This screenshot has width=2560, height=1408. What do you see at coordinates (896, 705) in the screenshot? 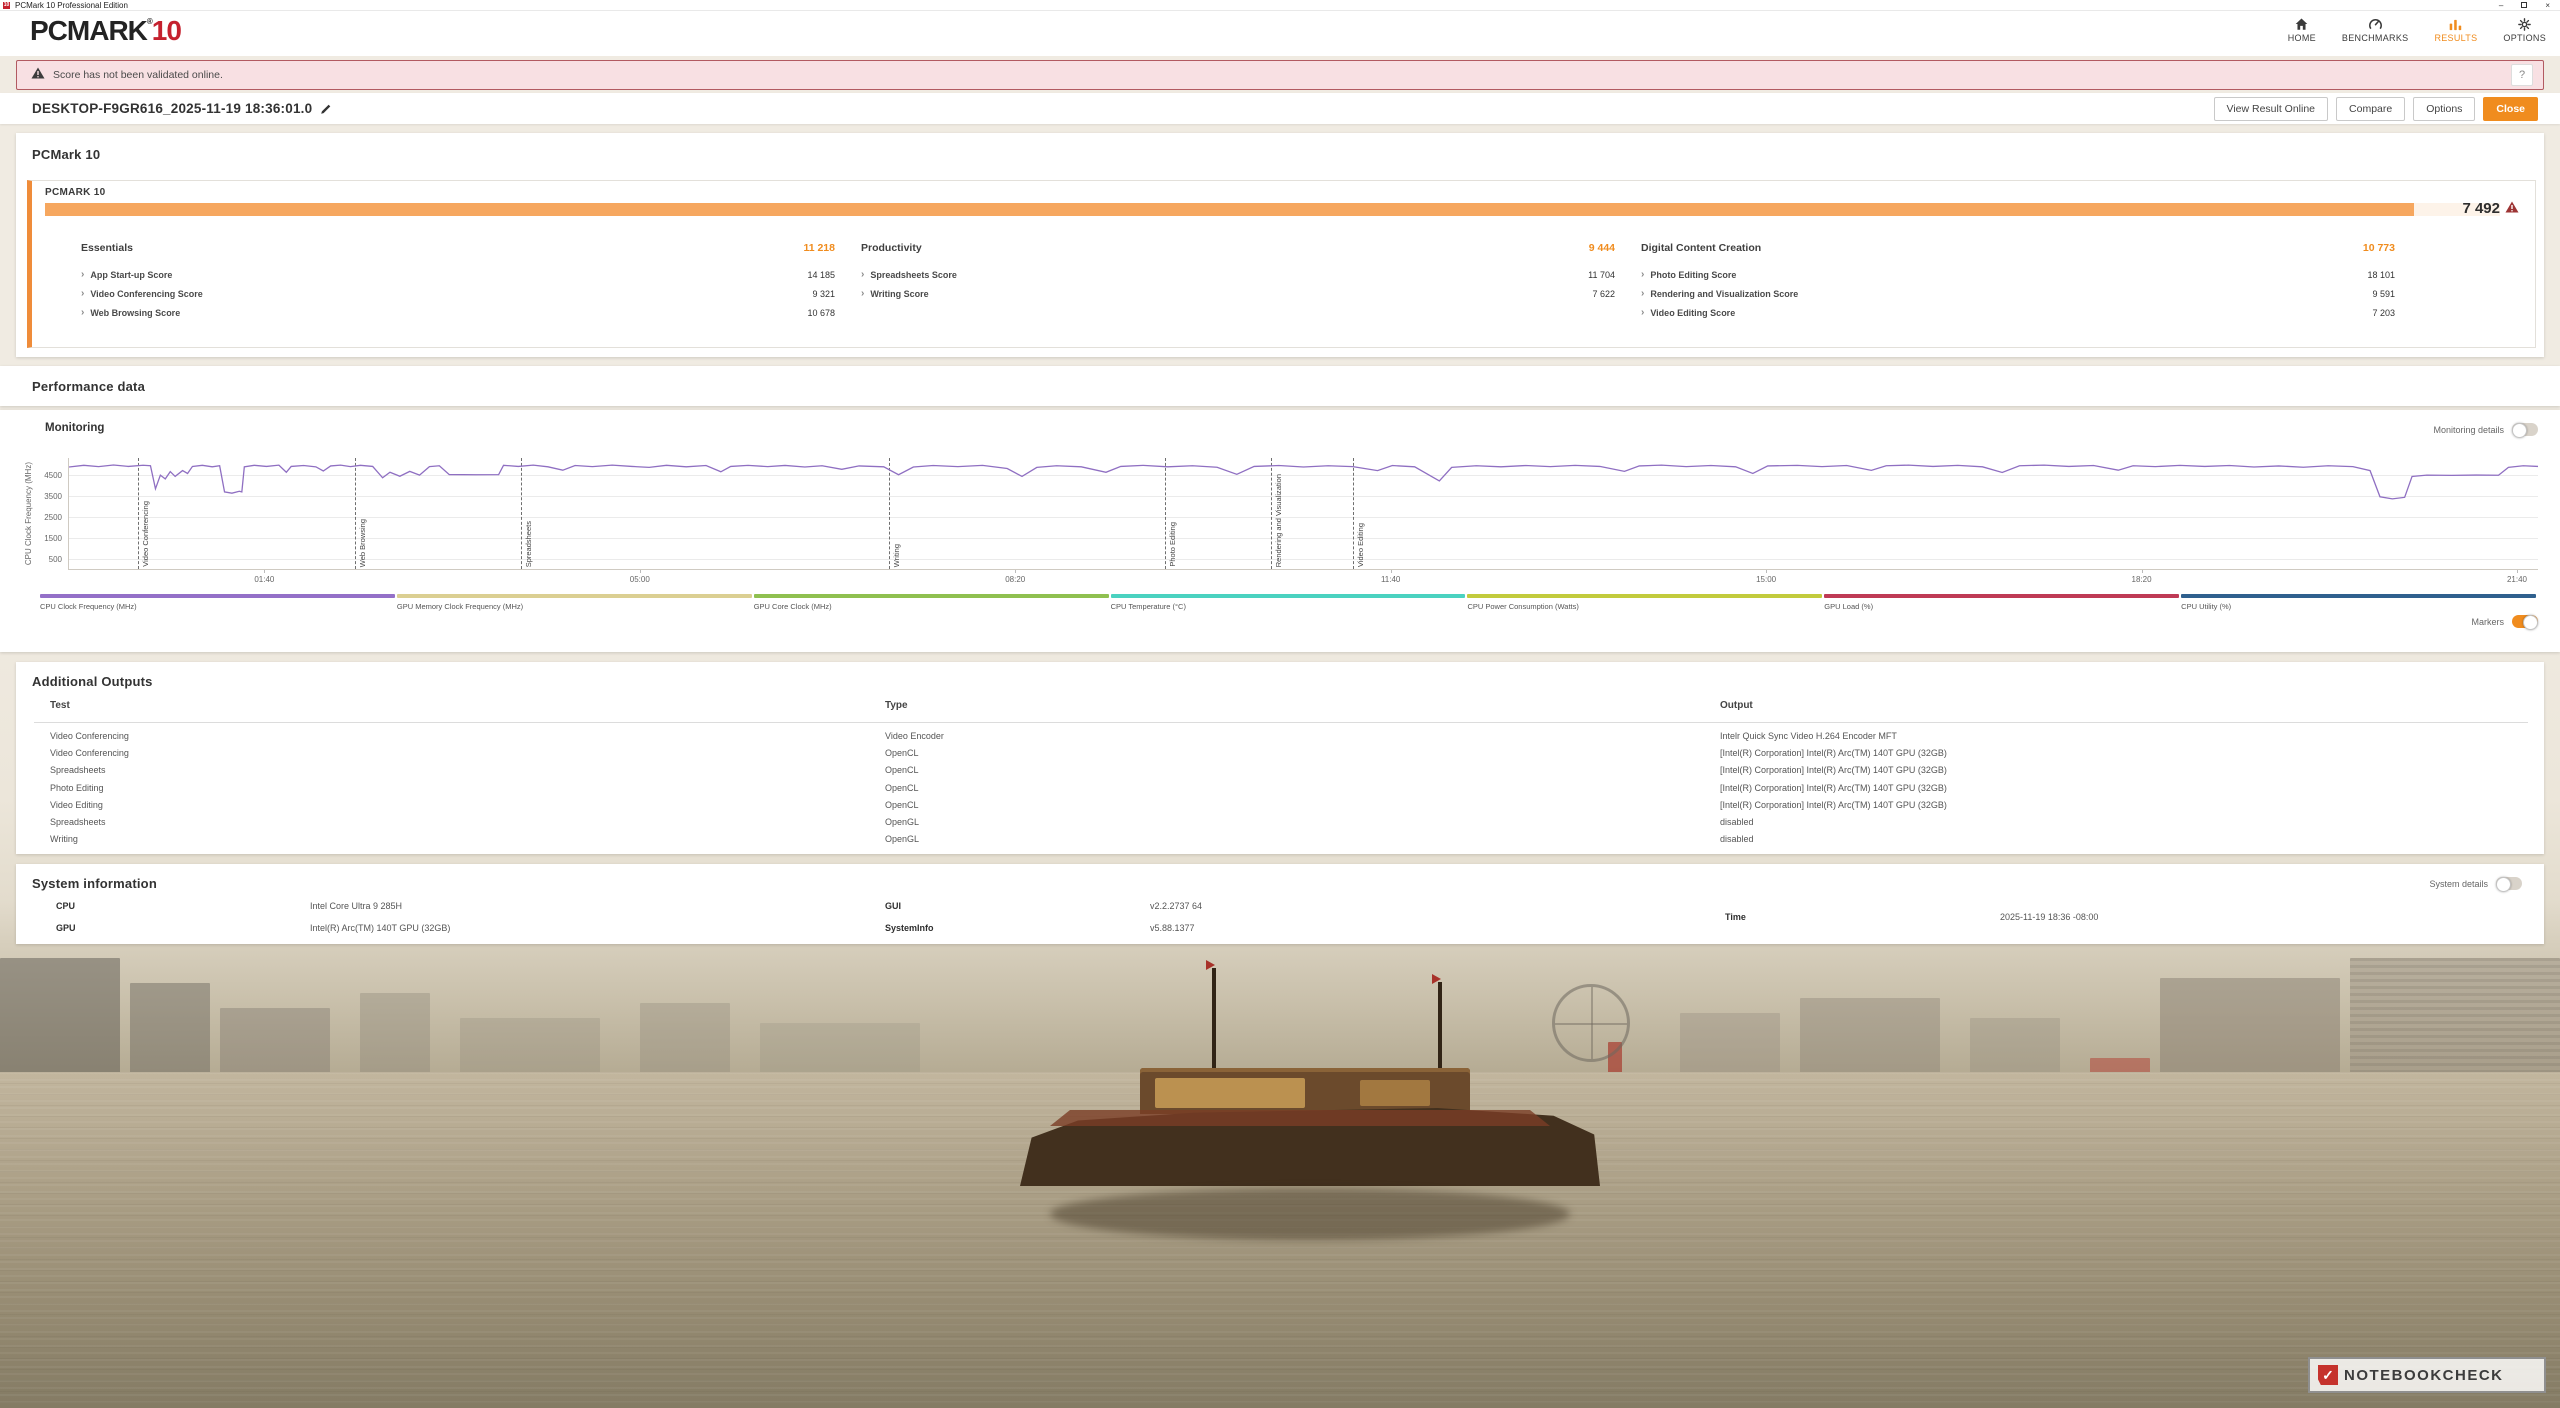
I see `outputs-column-type: Type` at bounding box center [896, 705].